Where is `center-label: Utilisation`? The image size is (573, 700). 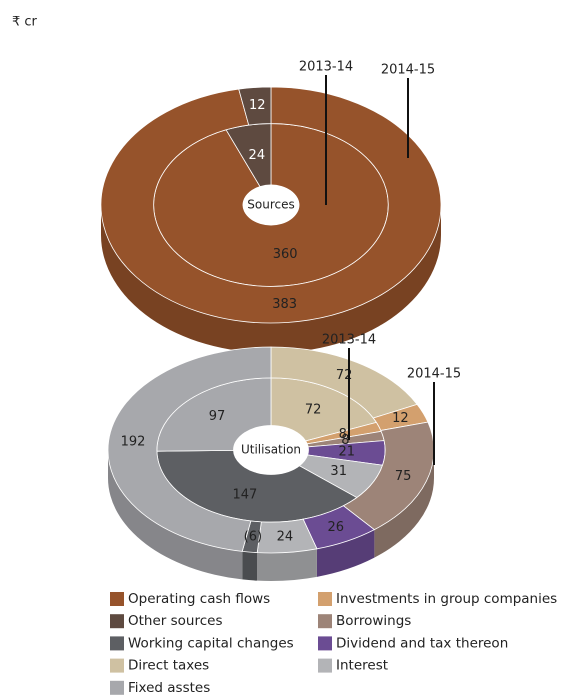
center-label: Utilisation is located at coordinates (271, 450).